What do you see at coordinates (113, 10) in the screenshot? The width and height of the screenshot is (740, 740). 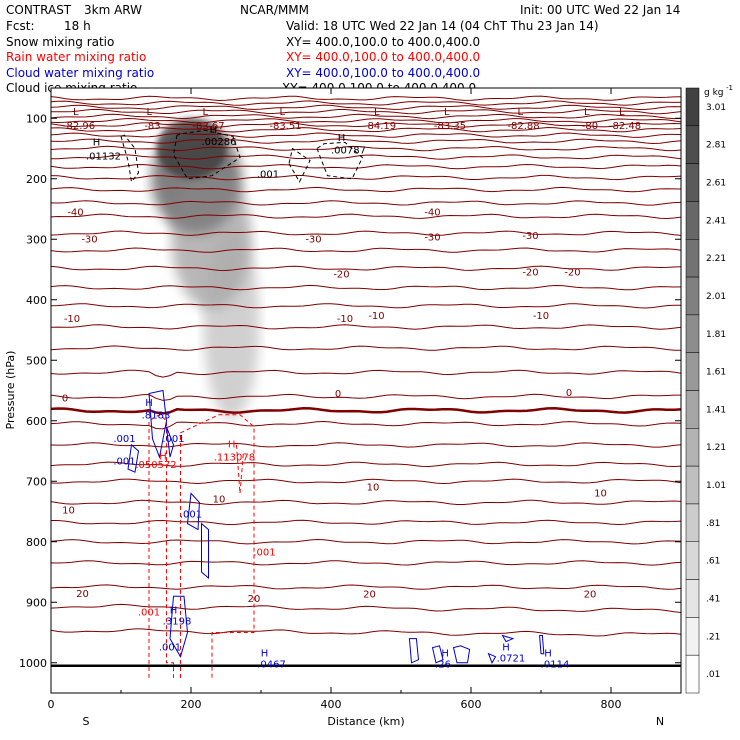 I see `model-name: 3km ARW` at bounding box center [113, 10].